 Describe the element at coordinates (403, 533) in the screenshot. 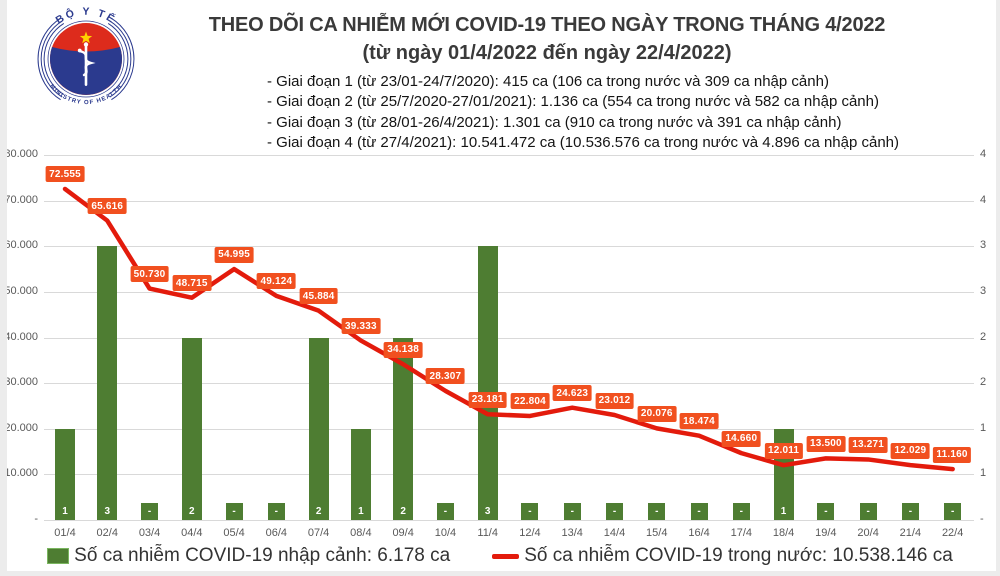

I see `x-tick-label: 09/4` at that location.